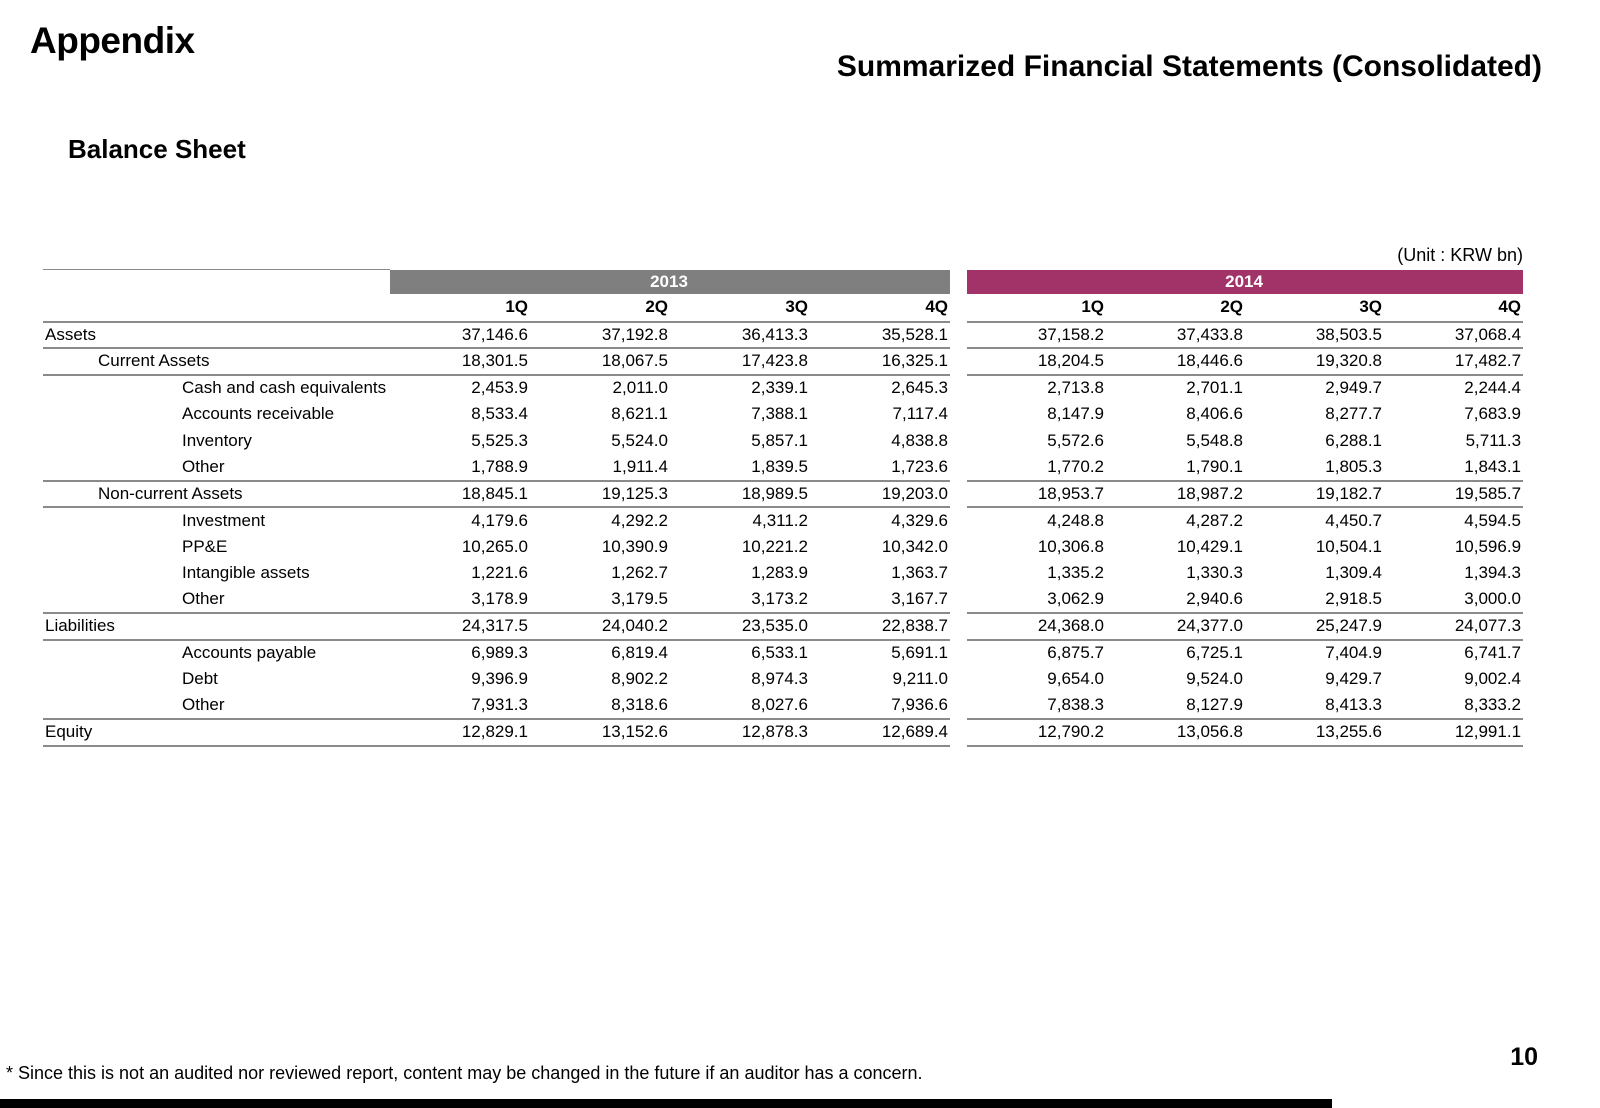 Image resolution: width=1600 pixels, height=1108 pixels. What do you see at coordinates (1454, 468) in the screenshot?
I see `cell-value-2014: 1,843.1` at bounding box center [1454, 468].